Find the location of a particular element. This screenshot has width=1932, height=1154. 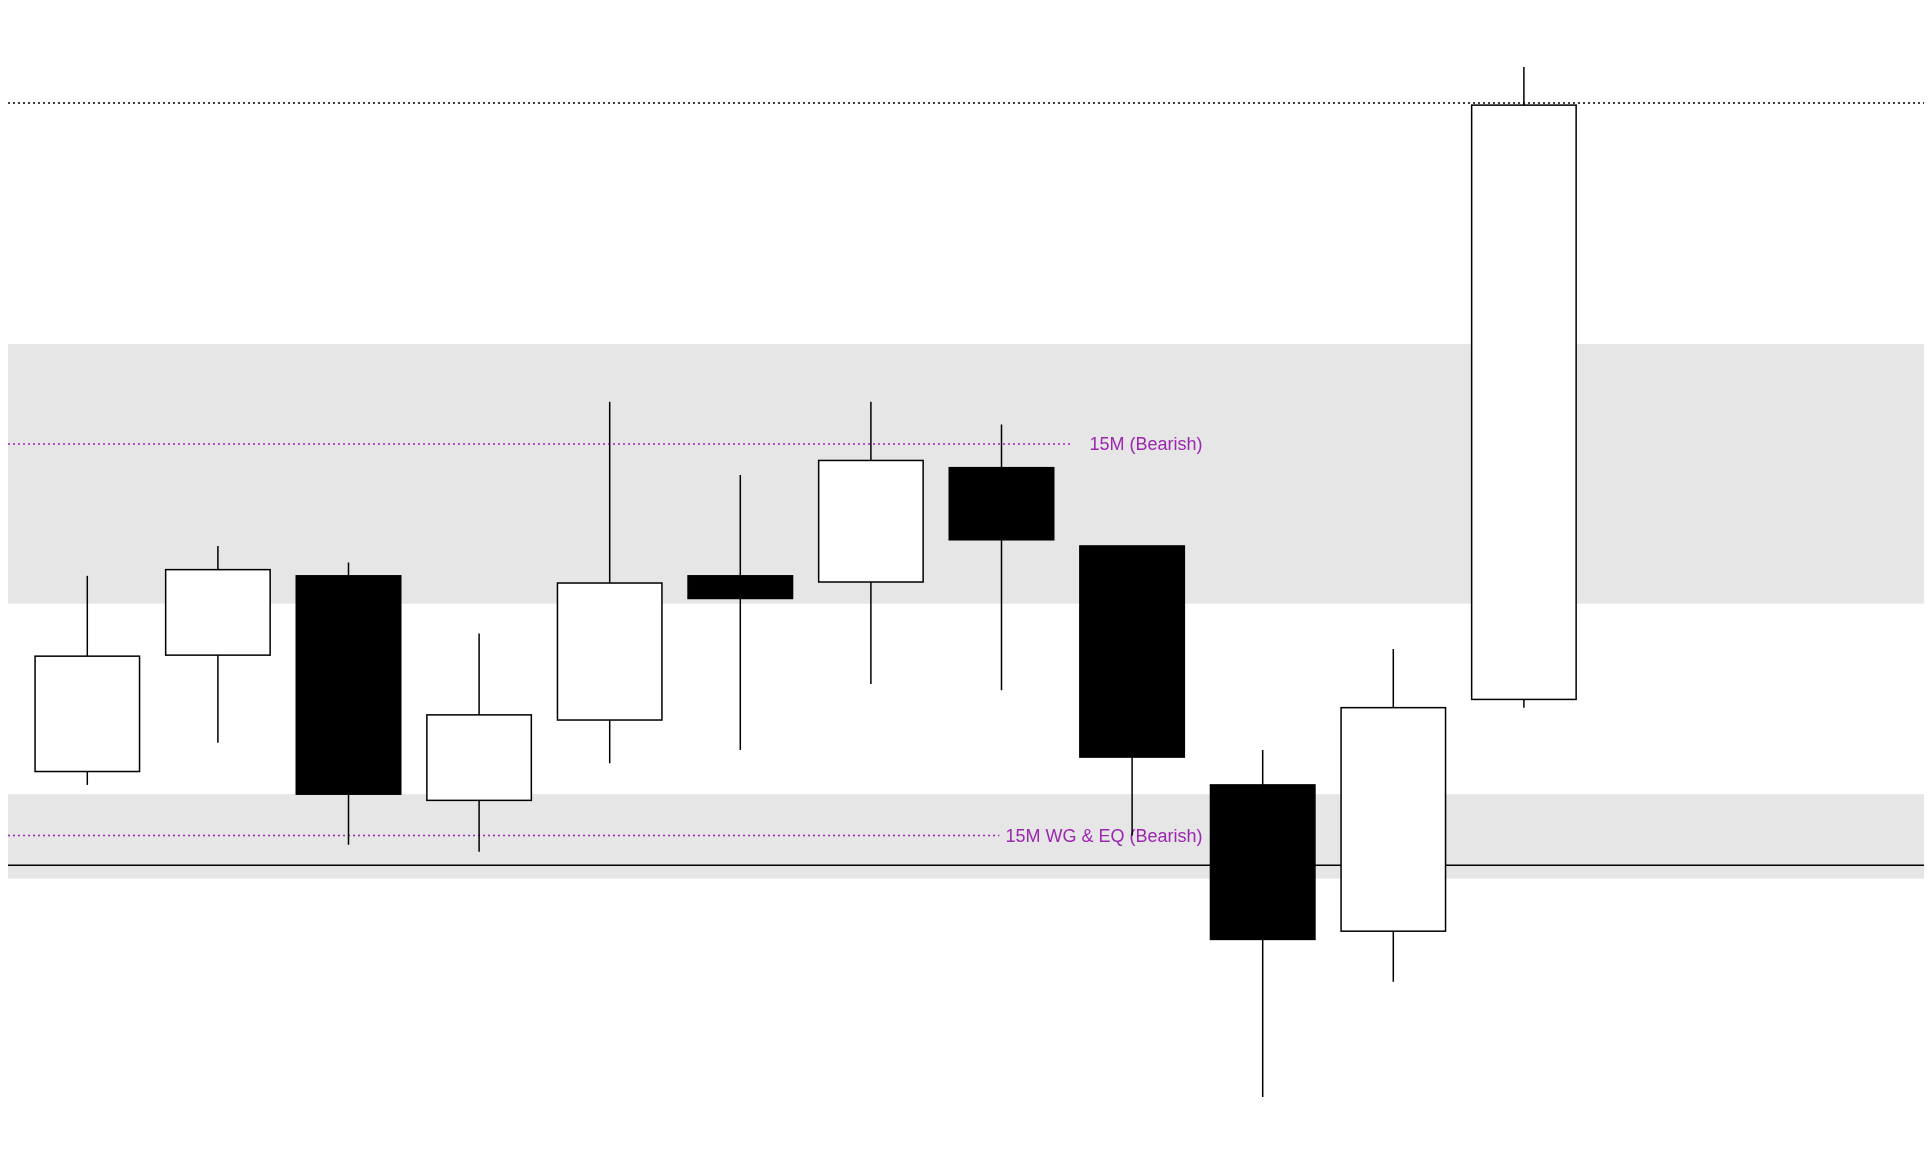

candlestick is located at coordinates (740, 612).